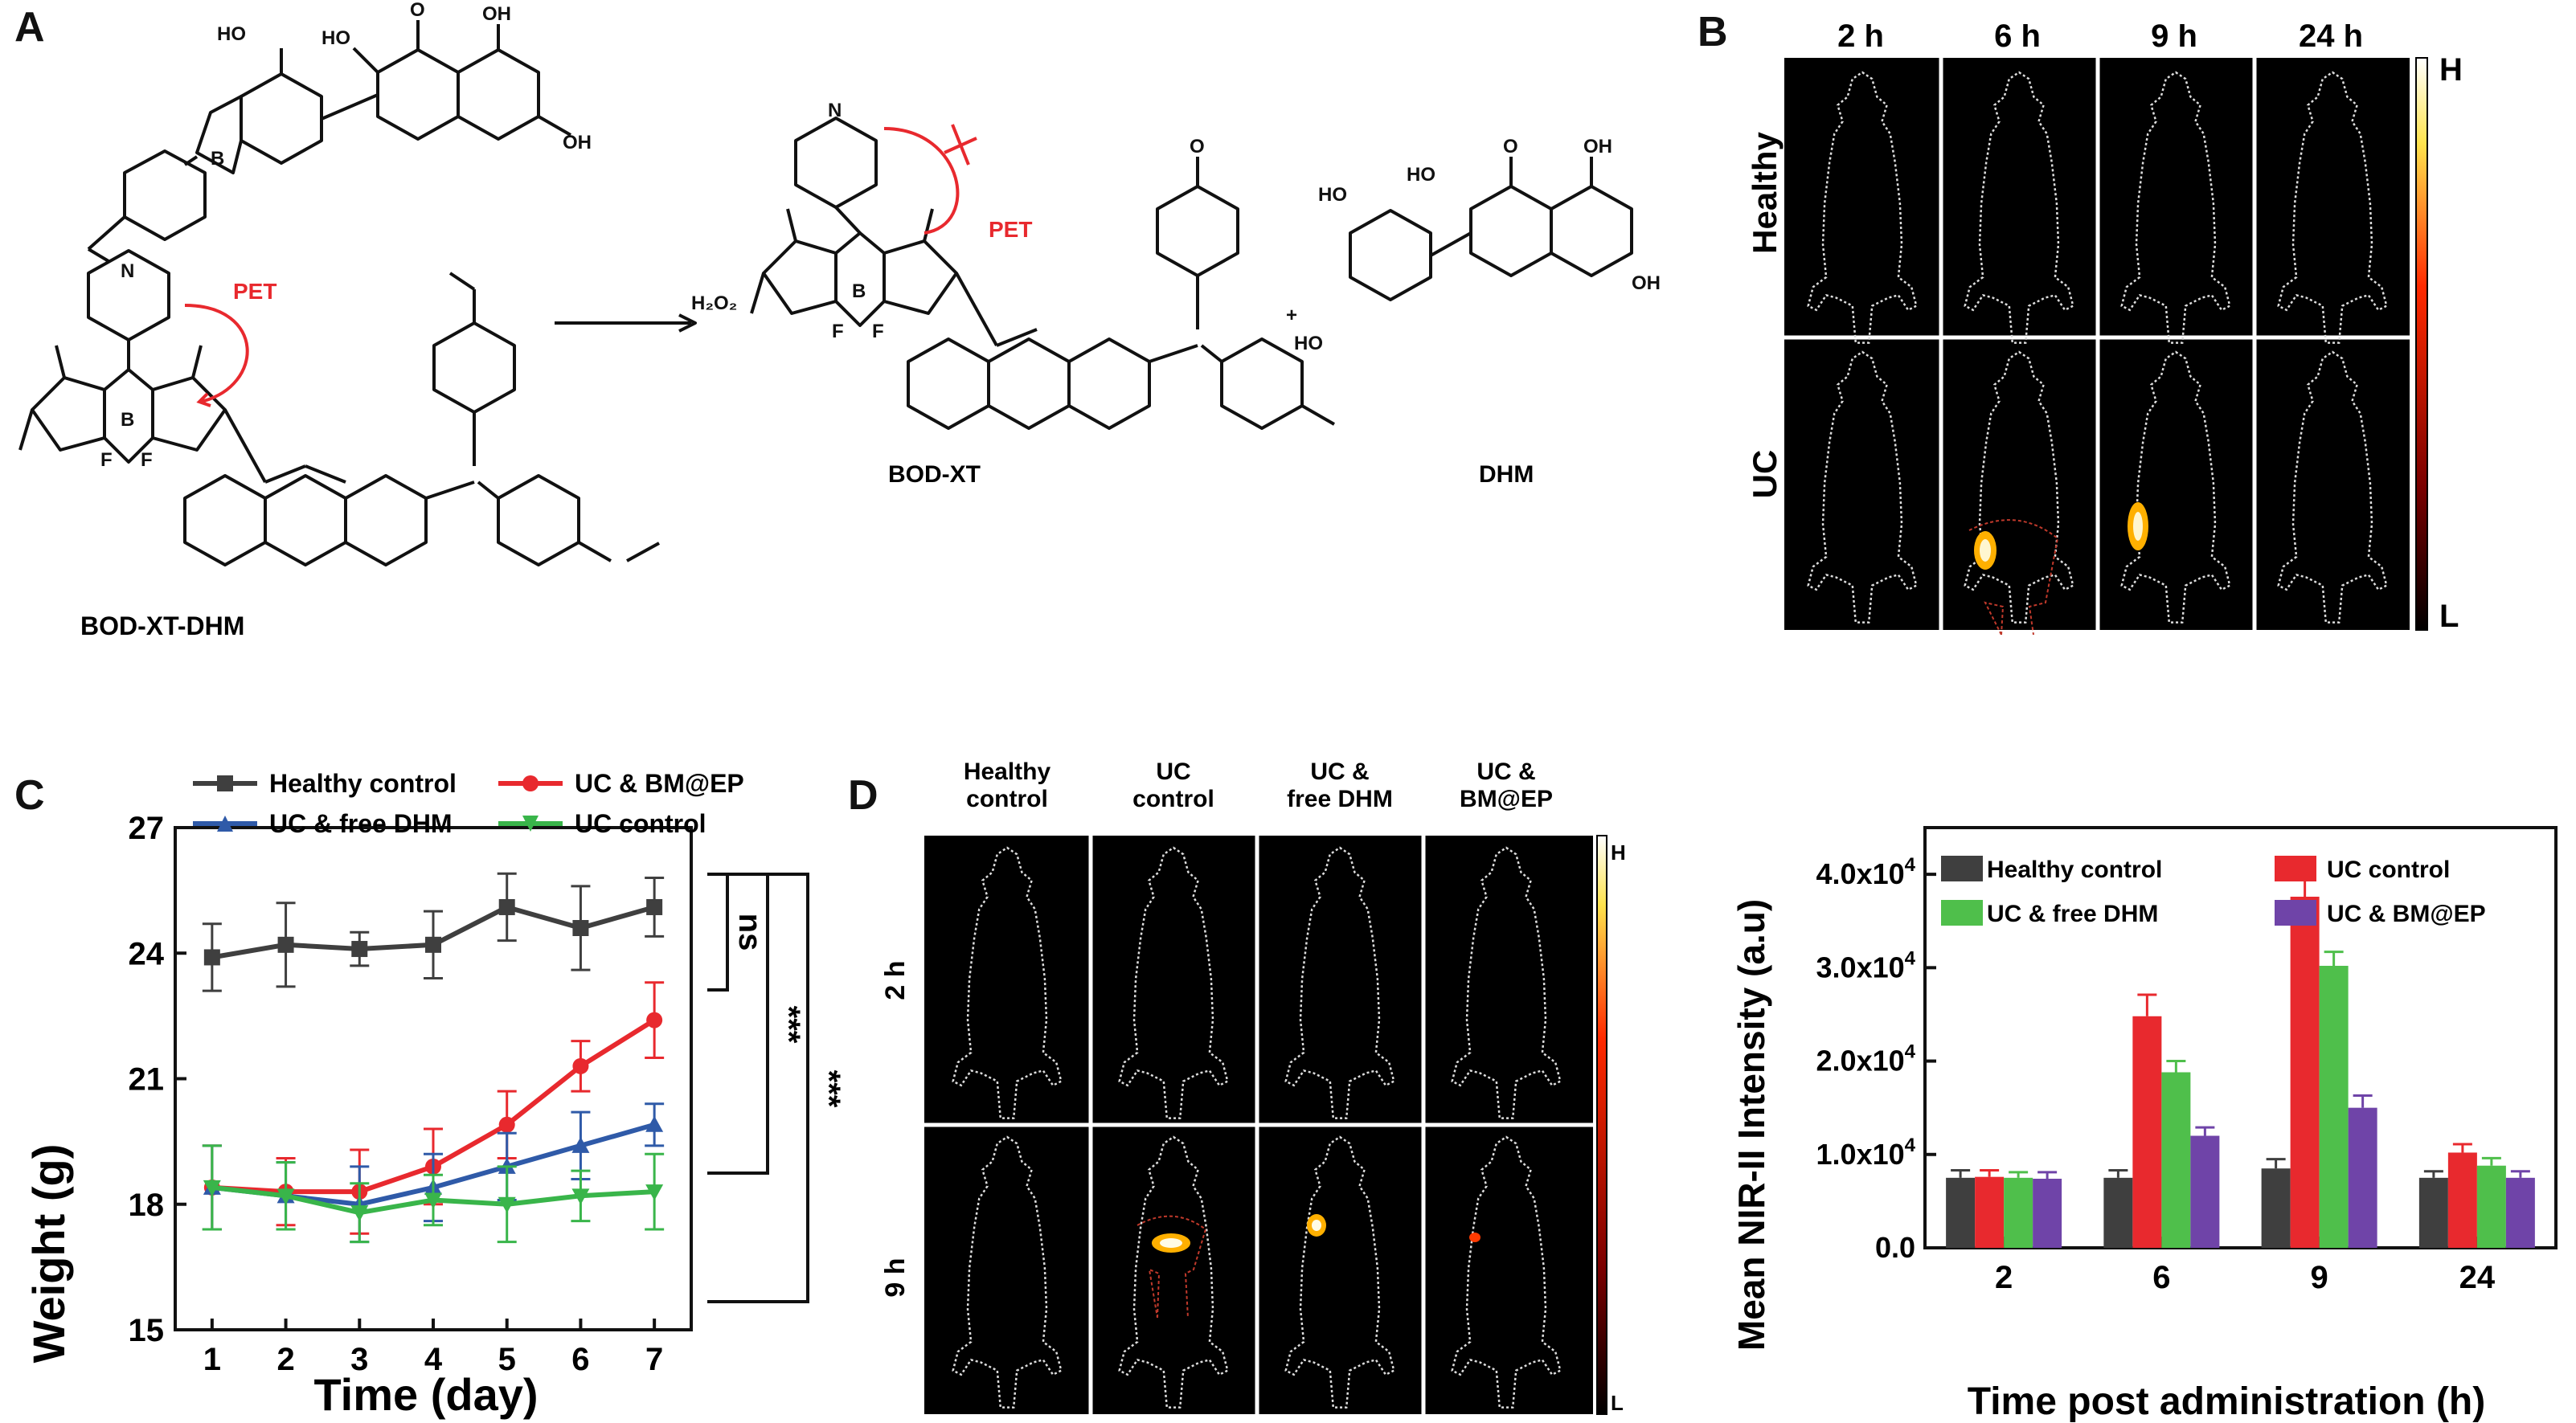  I want to click on atom-label: B, so click(127, 420).